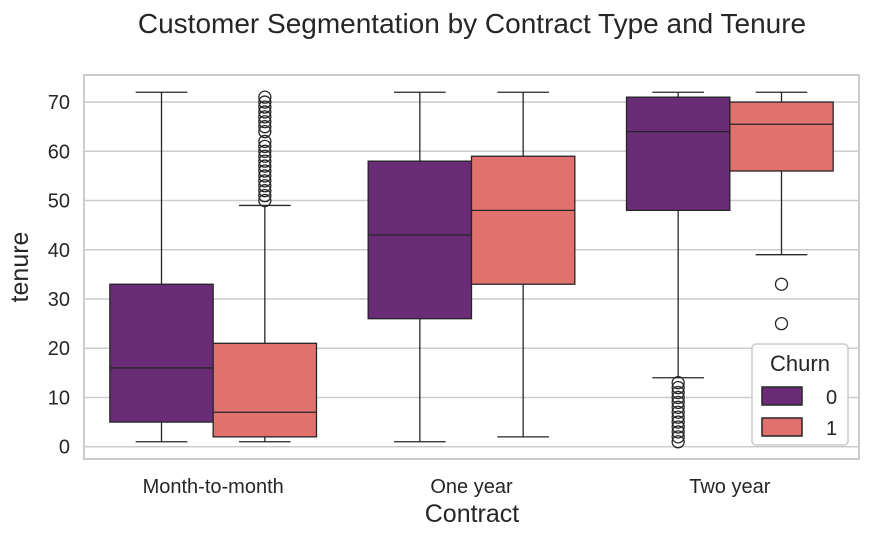  Describe the element at coordinates (59, 152) in the screenshot. I see `y-tick-label: 60` at that location.